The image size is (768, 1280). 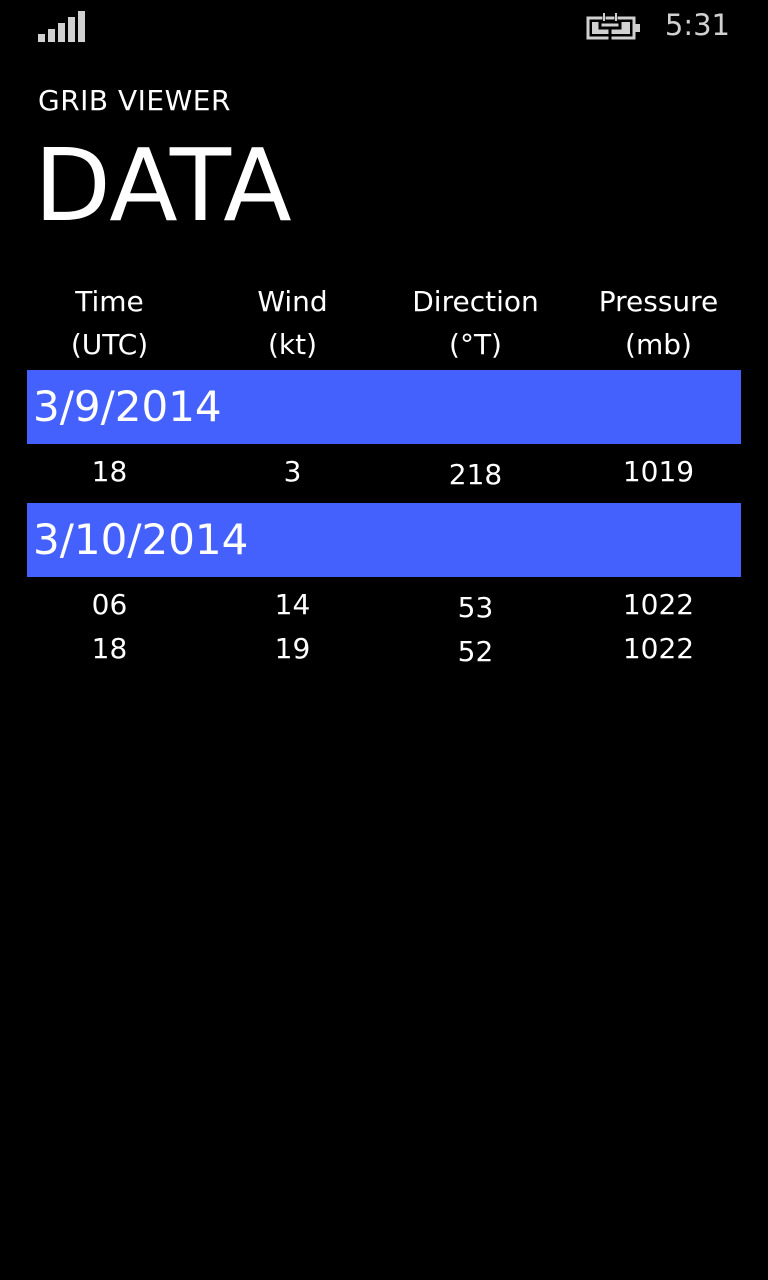 What do you see at coordinates (292, 323) in the screenshot?
I see `column-header-wind: Wind (kt)` at bounding box center [292, 323].